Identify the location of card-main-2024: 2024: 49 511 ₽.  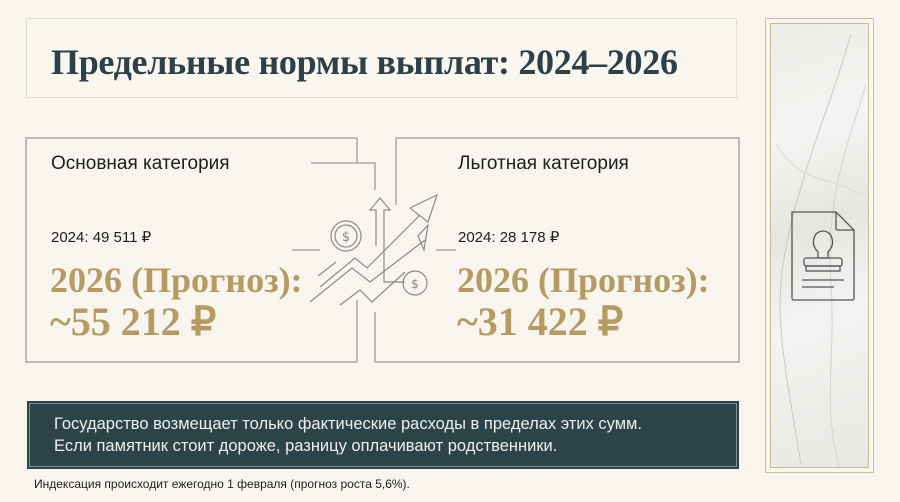
(101, 237).